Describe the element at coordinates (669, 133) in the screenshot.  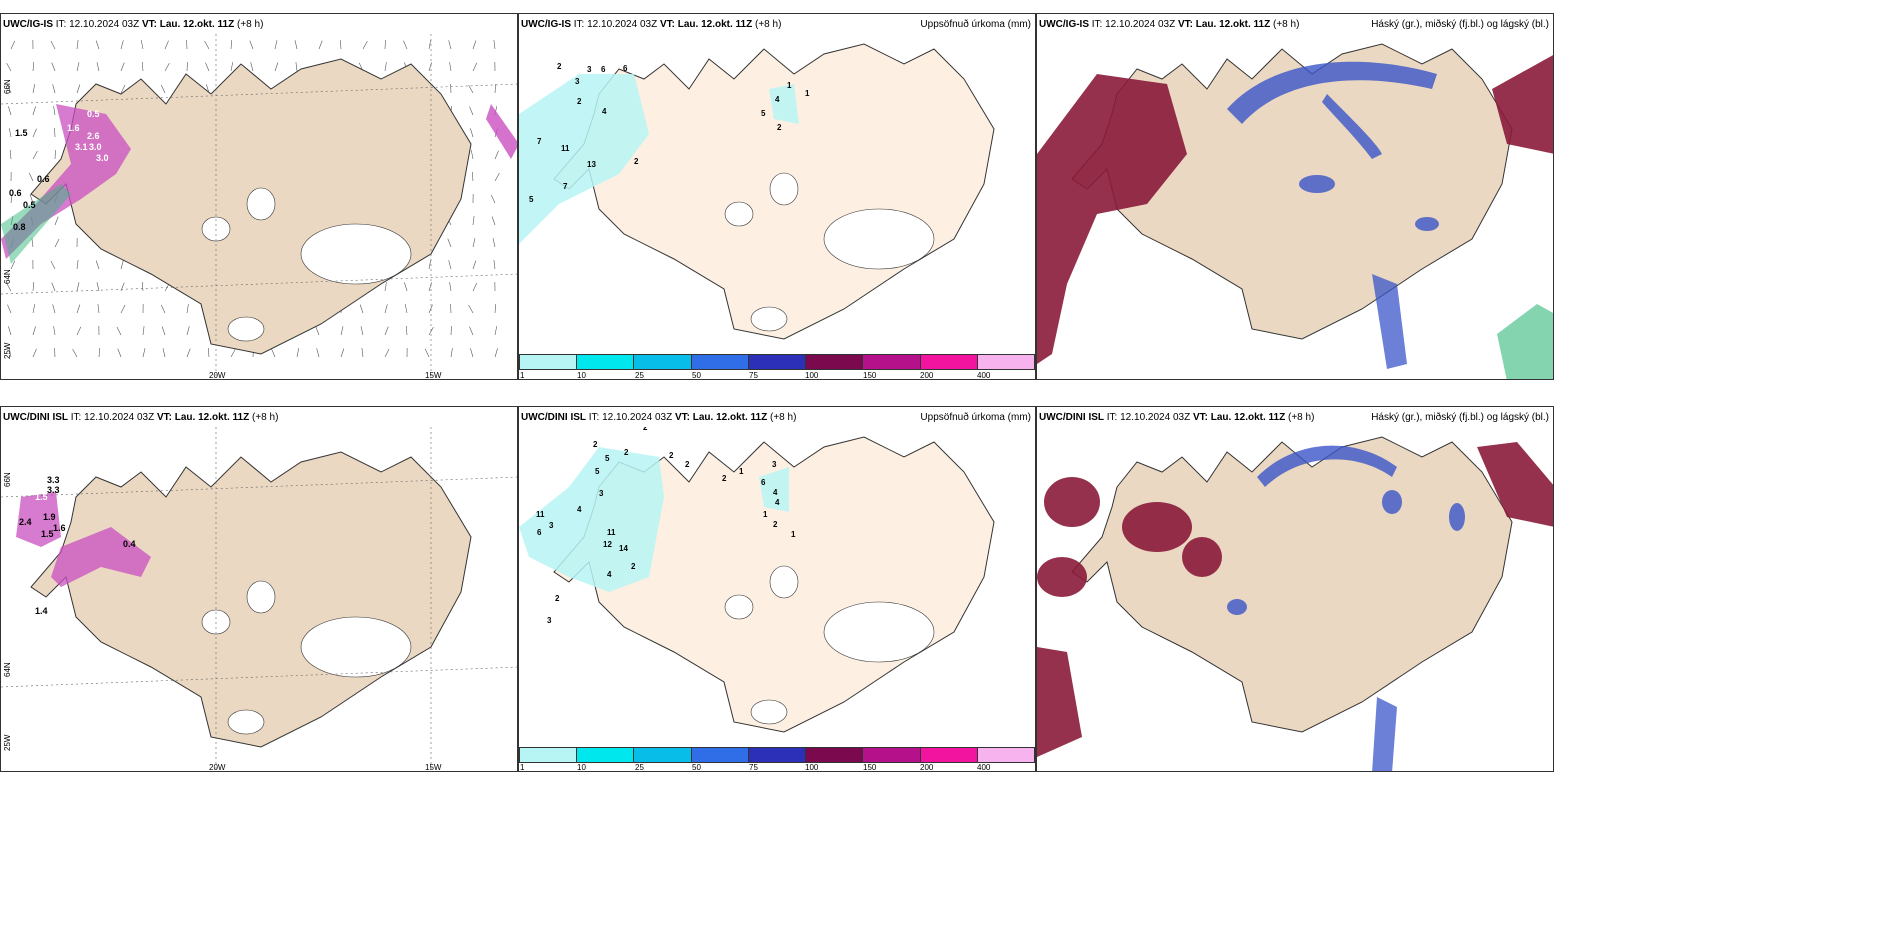
I see `precip-labels: 2 3 3 6 2 6 4 7 11 2 13 7 5 1 4 5 2 1` at that location.